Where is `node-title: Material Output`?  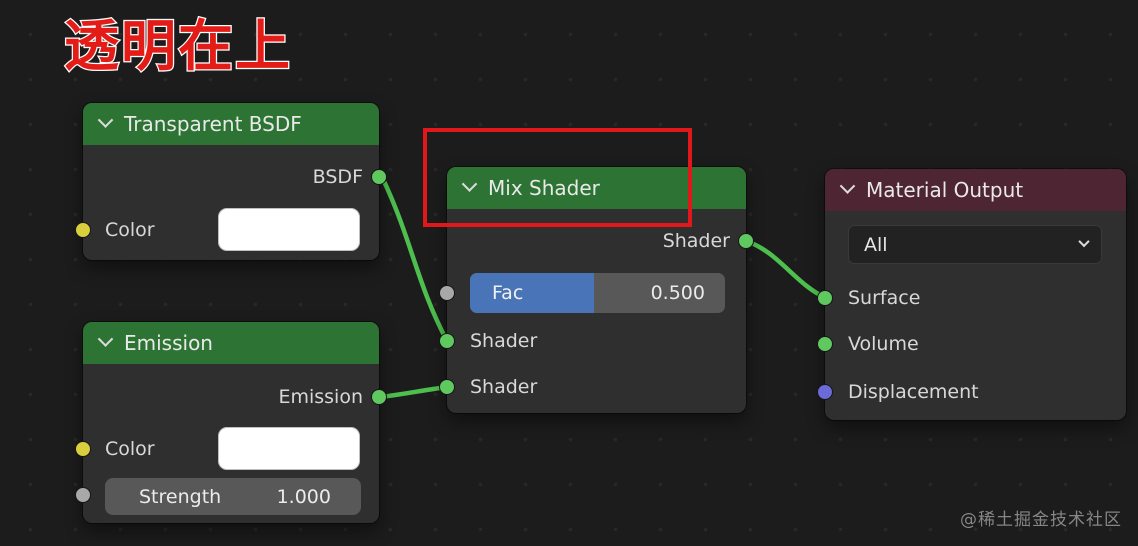 node-title: Material Output is located at coordinates (945, 190).